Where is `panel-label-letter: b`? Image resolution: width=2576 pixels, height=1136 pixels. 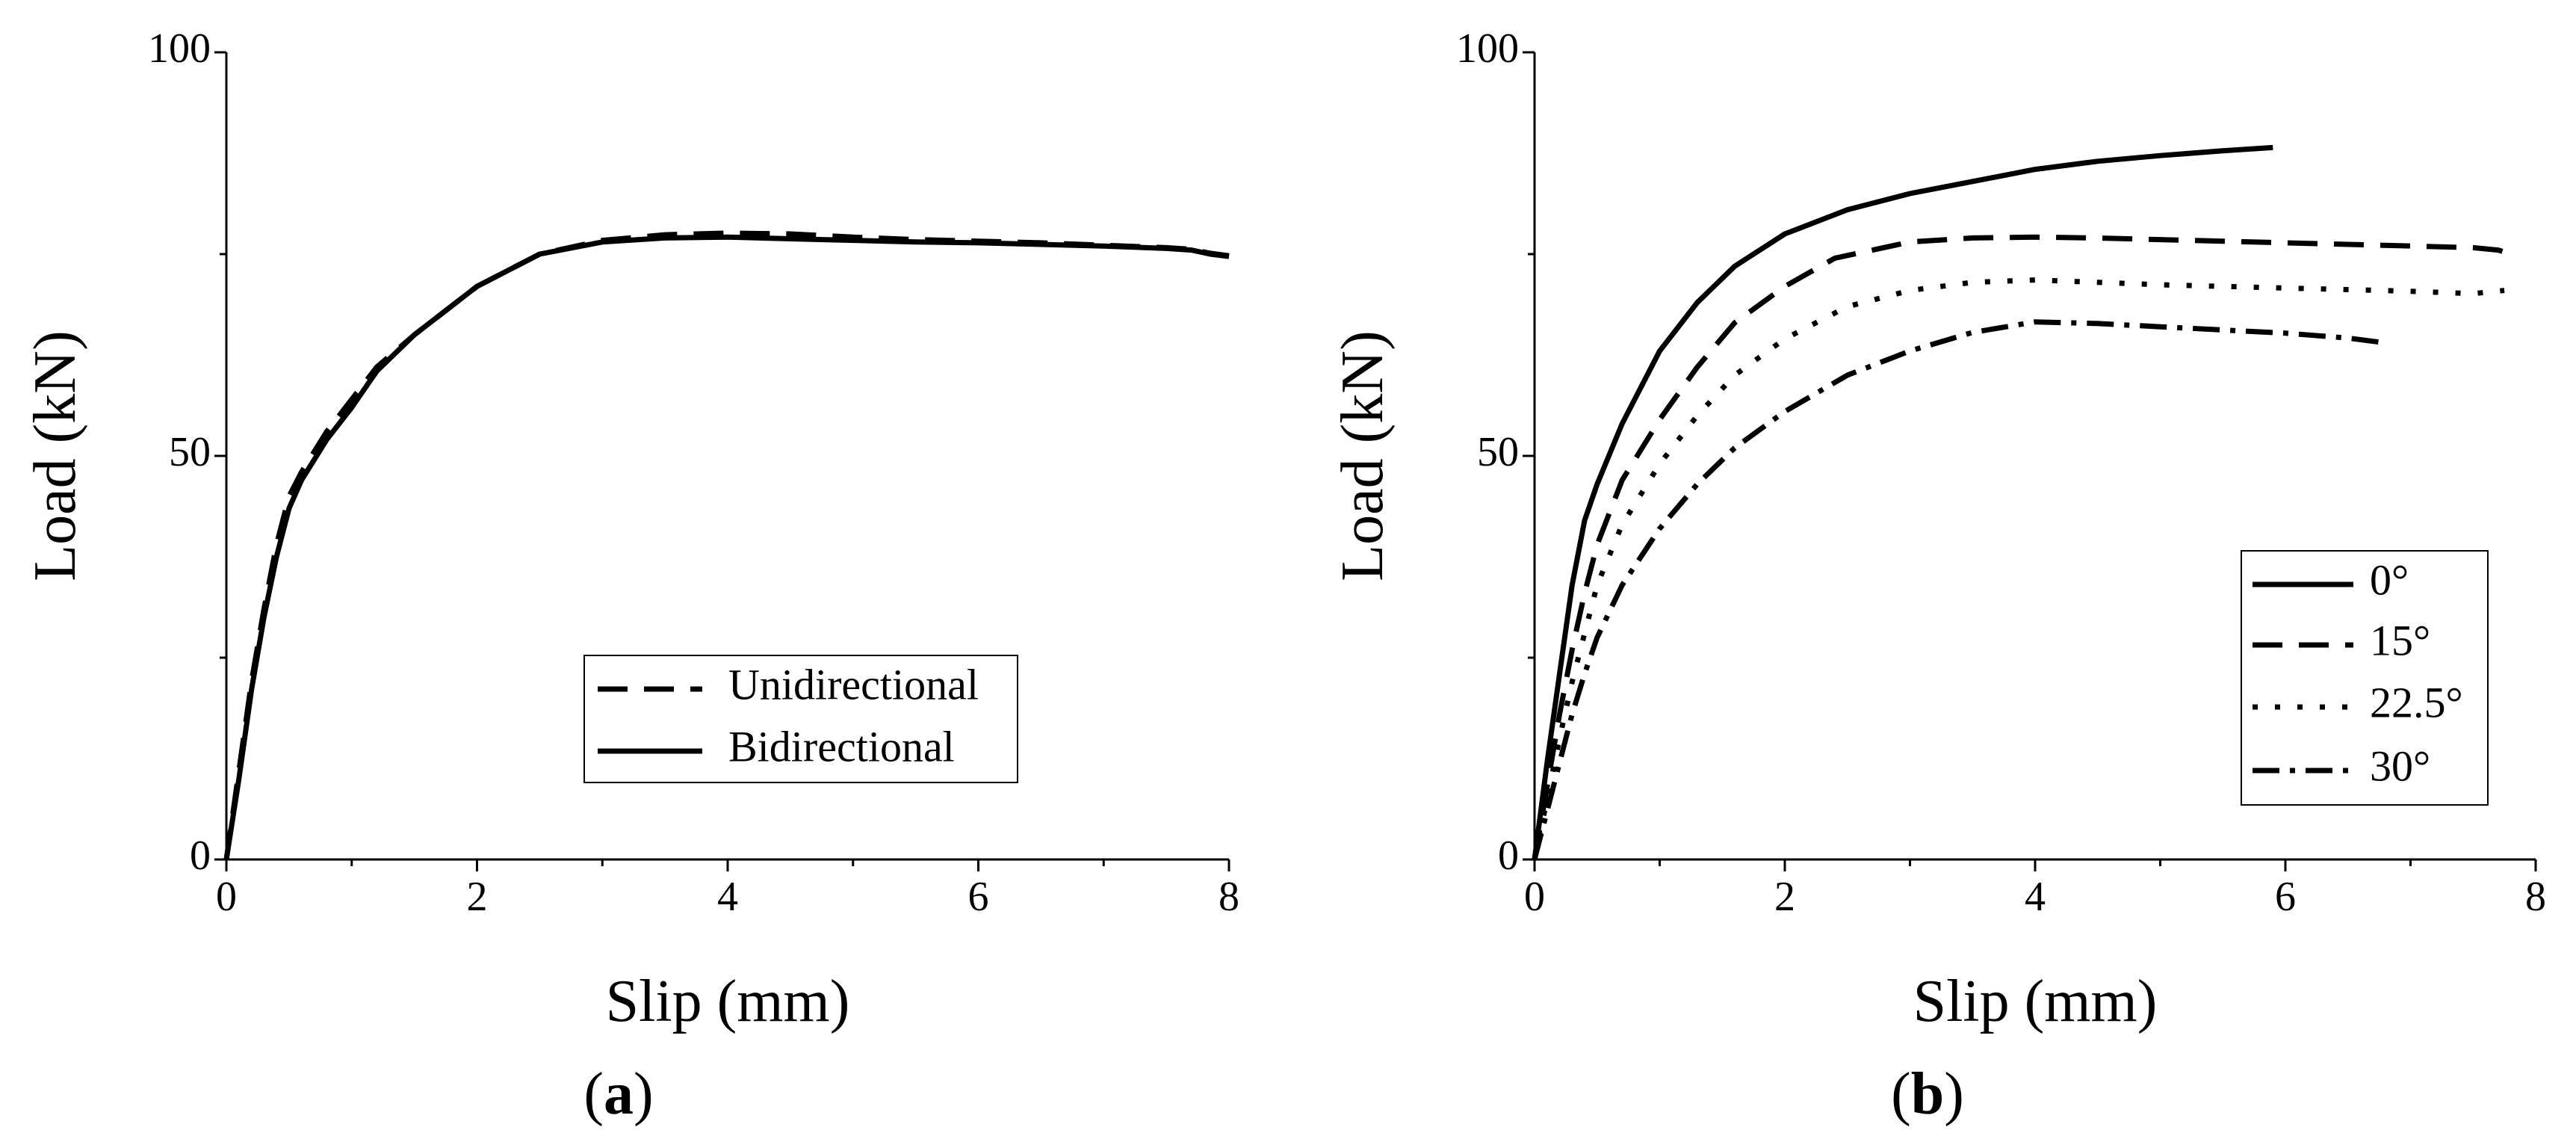
panel-label-letter: b is located at coordinates (1928, 1094).